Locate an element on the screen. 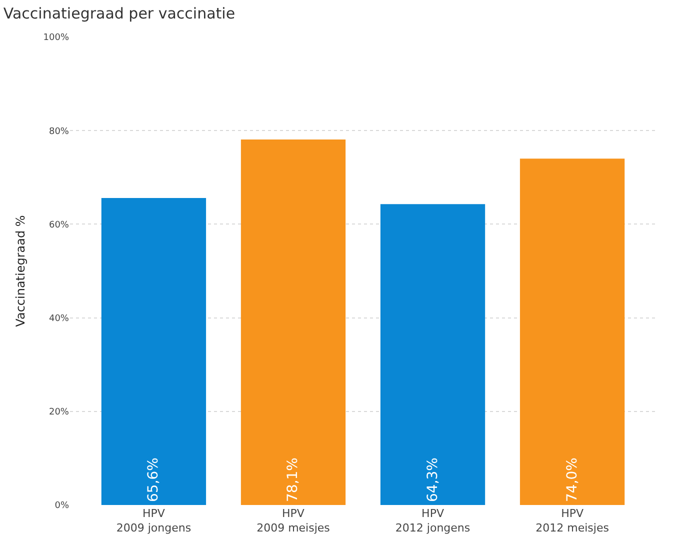 The width and height of the screenshot is (681, 546). x-tick-label: HPV 2009 jongens is located at coordinates (154, 520).